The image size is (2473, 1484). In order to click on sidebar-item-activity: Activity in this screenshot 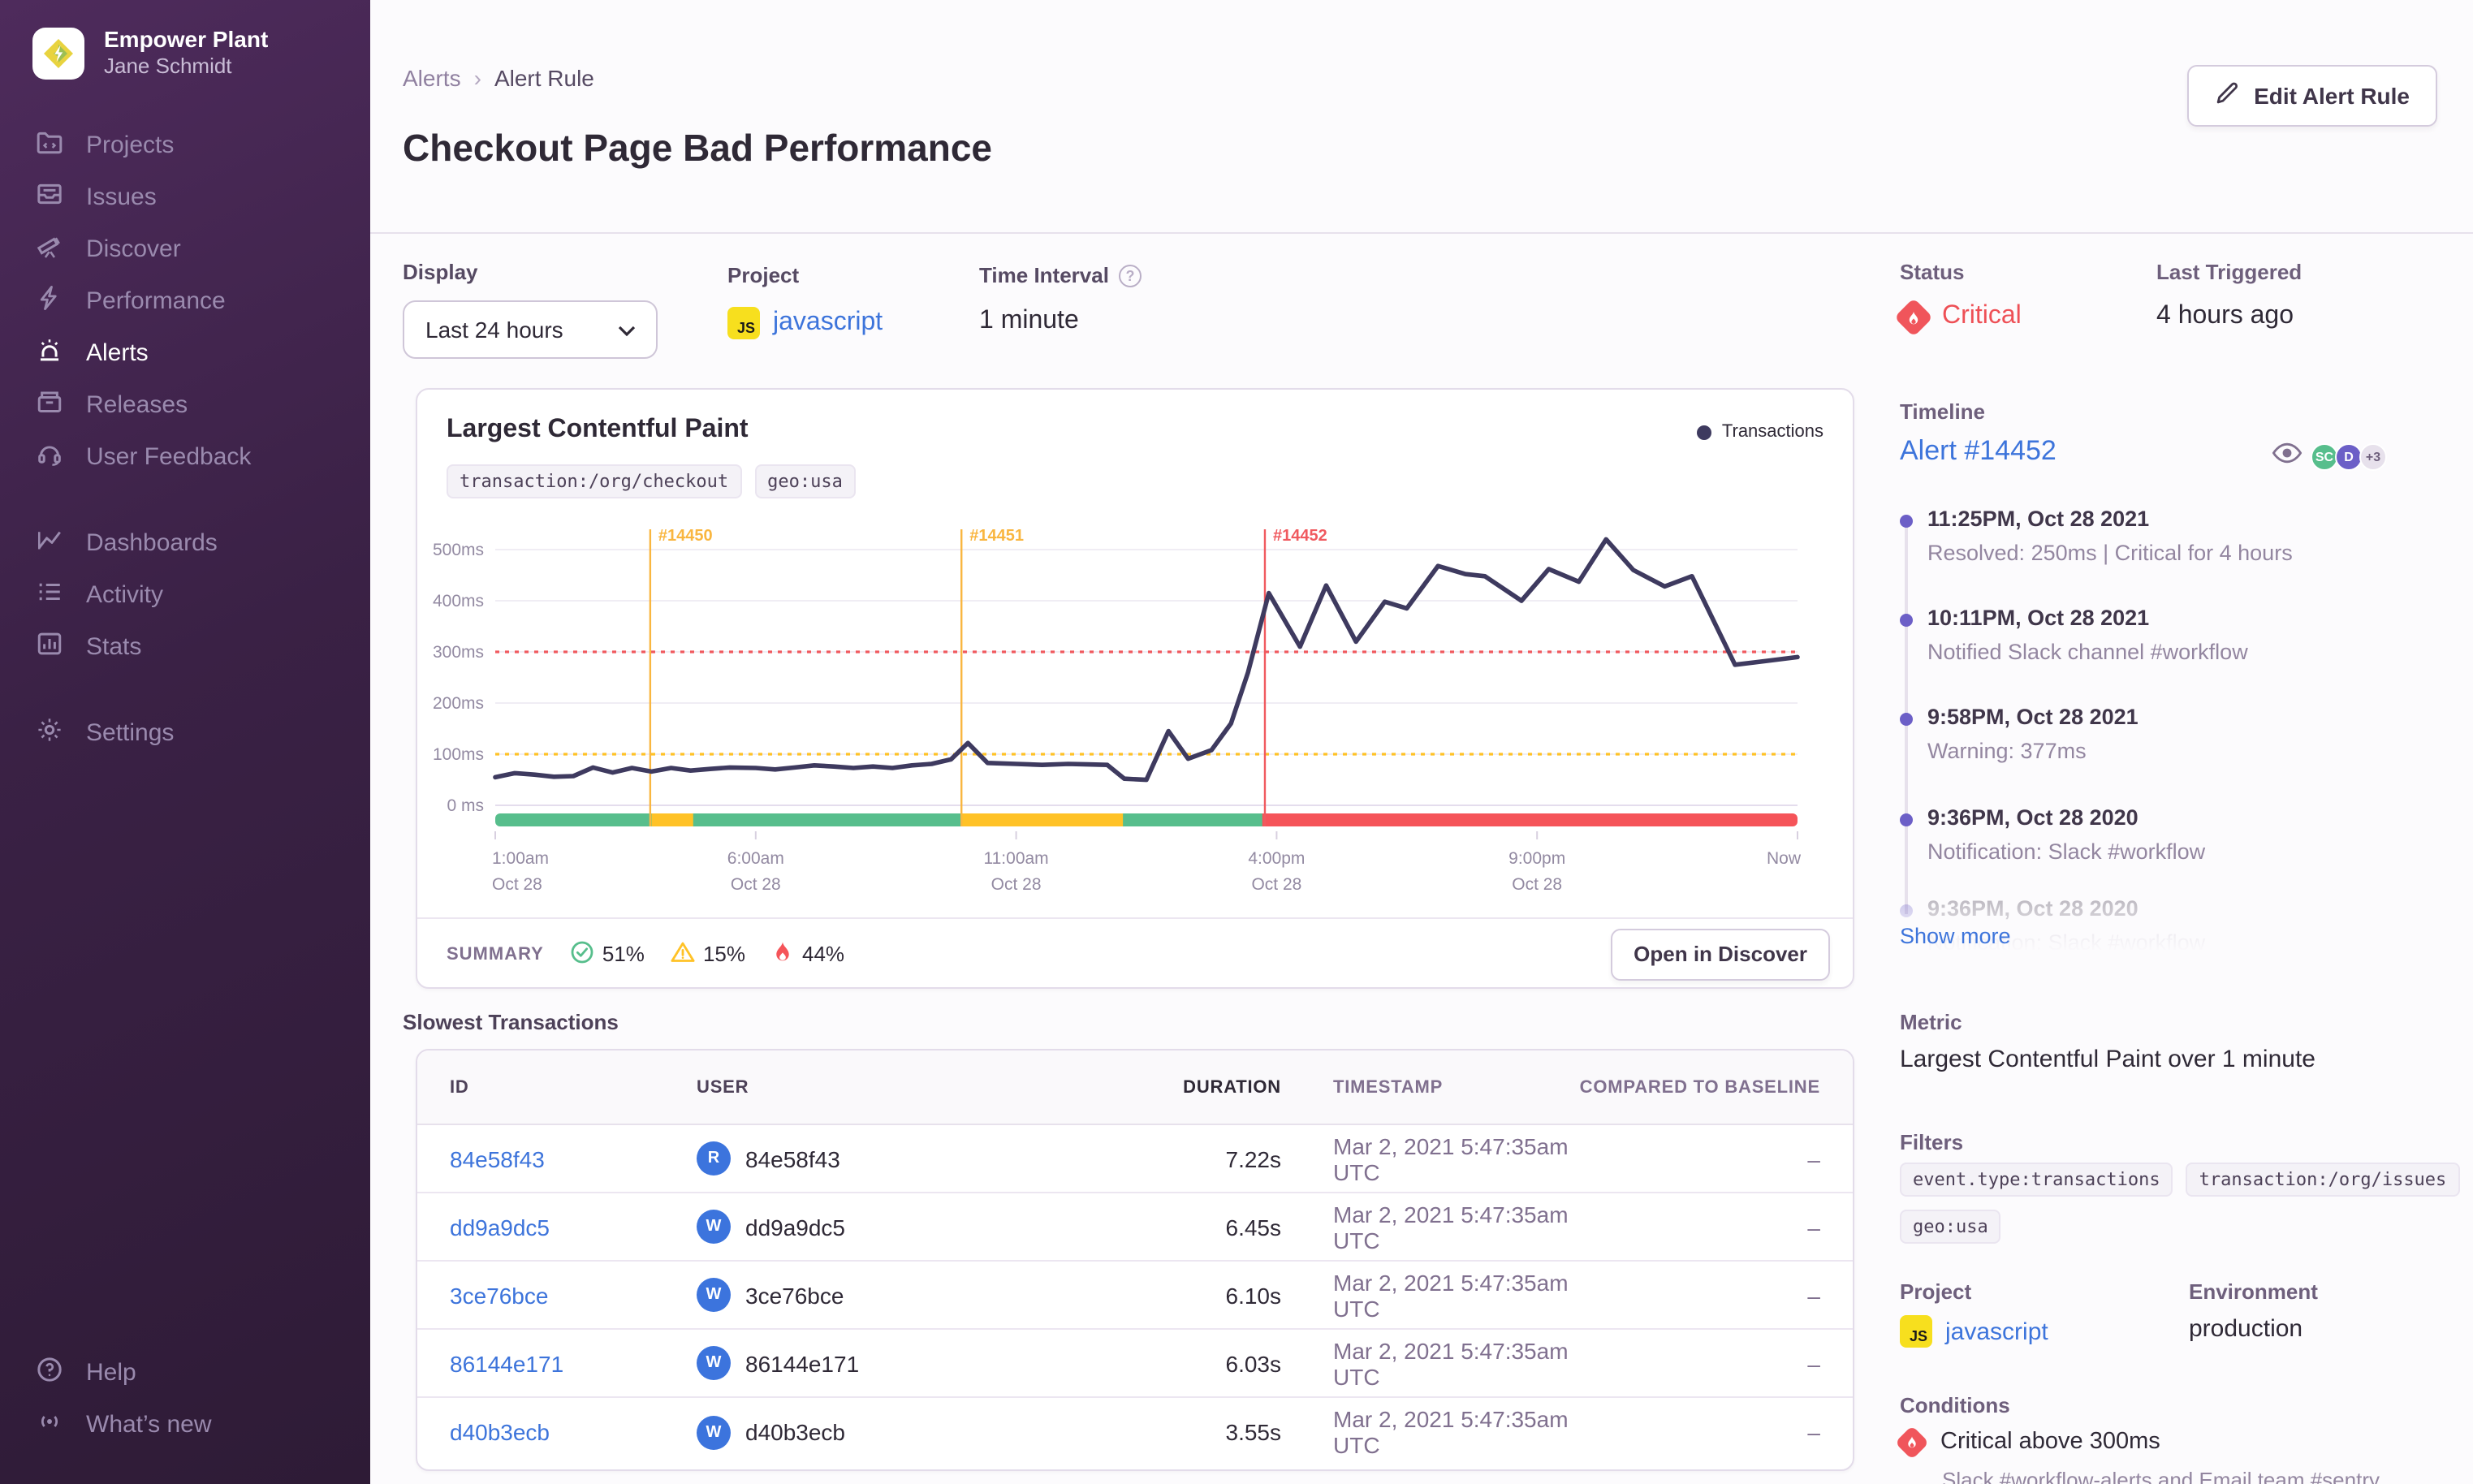, I will do `click(185, 594)`.